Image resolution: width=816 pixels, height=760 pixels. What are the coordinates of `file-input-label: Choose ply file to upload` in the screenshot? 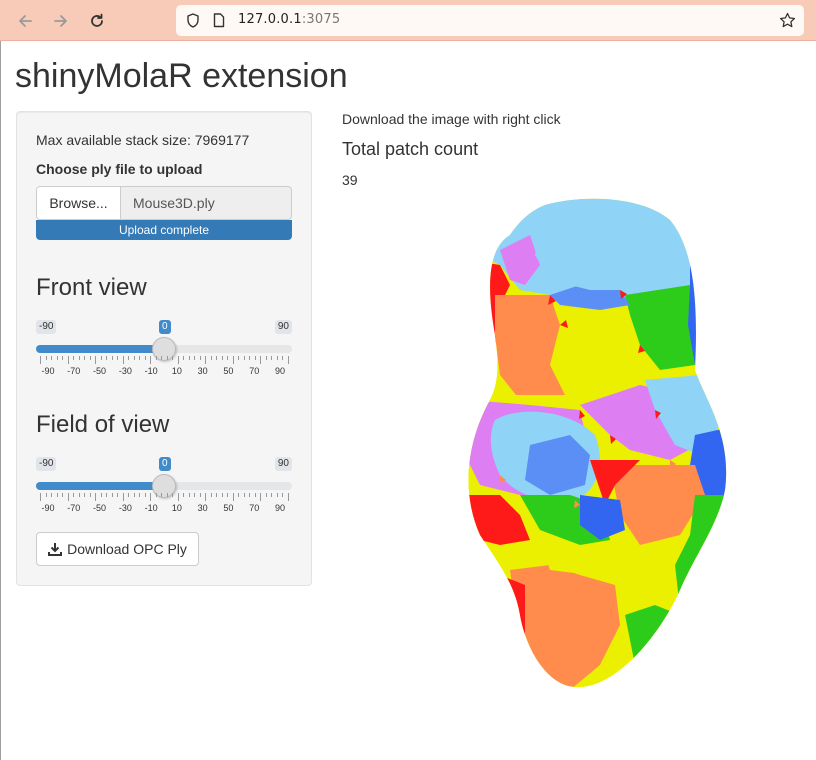 It's located at (119, 169).